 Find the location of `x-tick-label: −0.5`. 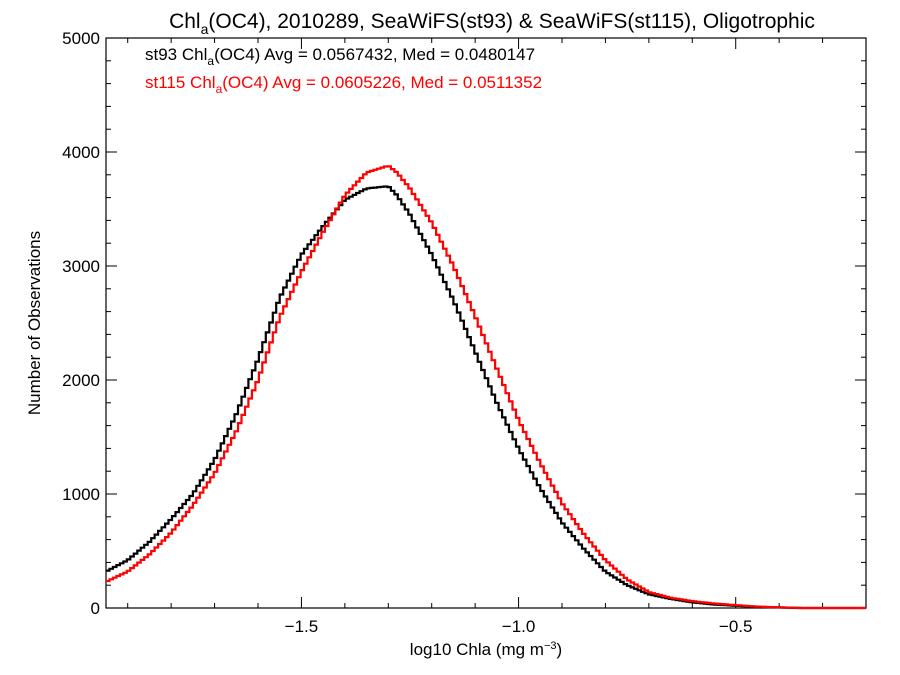

x-tick-label: −0.5 is located at coordinates (736, 626).